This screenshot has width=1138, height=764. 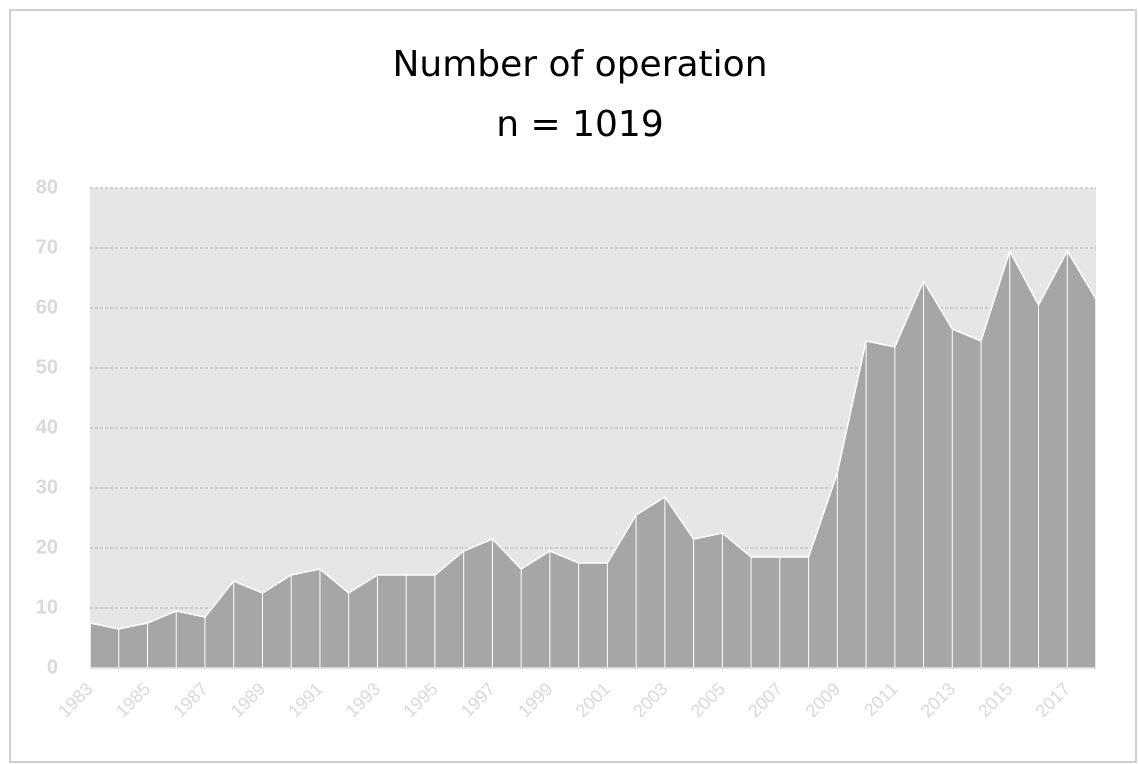 I want to click on y-tick-label: 30, so click(x=47, y=487).